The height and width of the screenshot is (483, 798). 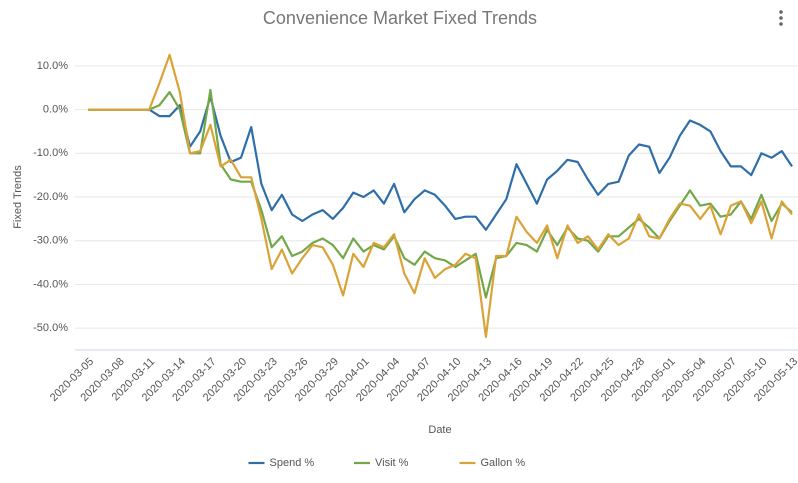 I want to click on y-tick-label: -10.0%, so click(x=50, y=153).